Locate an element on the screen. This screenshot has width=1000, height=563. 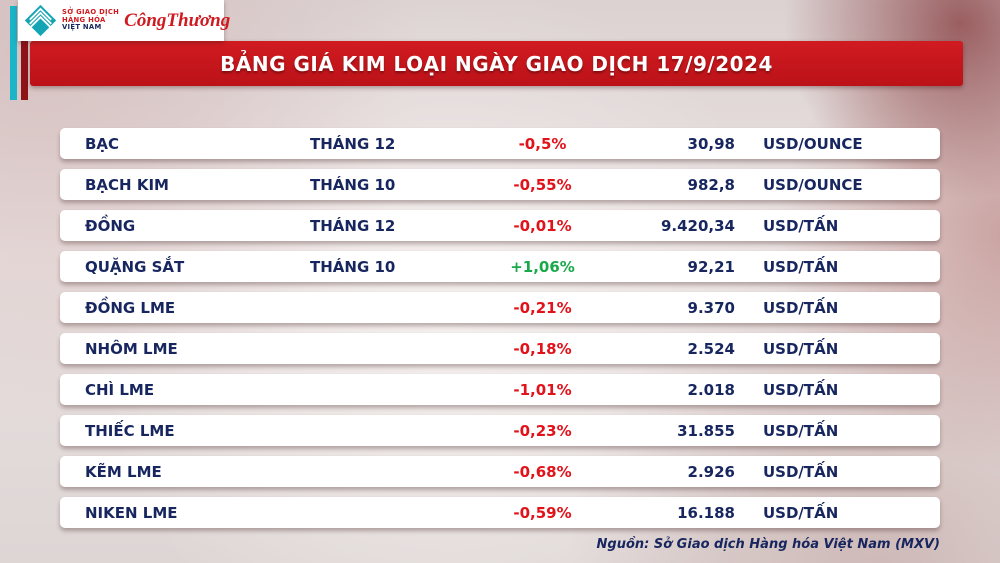
change-percent: -0,21% is located at coordinates (542, 307).